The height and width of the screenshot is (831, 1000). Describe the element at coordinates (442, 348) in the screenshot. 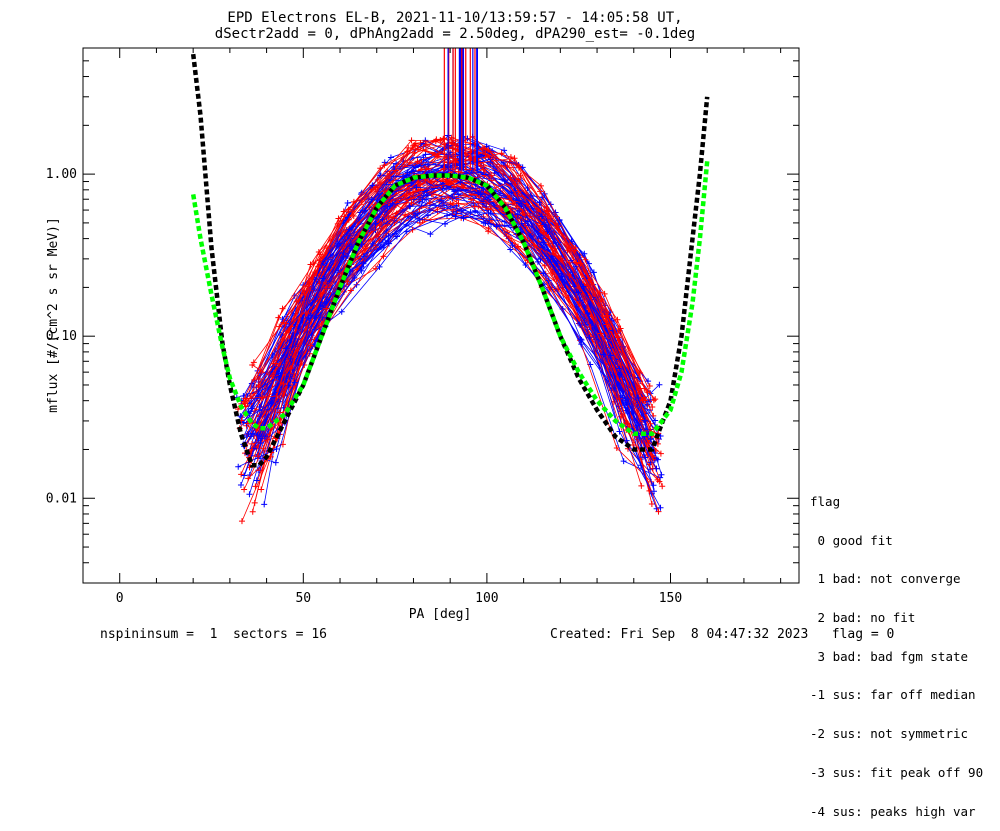

I see `measurement-trace` at that location.